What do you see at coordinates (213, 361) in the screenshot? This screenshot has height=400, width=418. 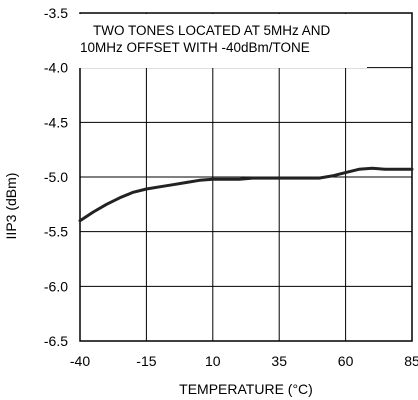 I see `x-tick-label: 10` at bounding box center [213, 361].